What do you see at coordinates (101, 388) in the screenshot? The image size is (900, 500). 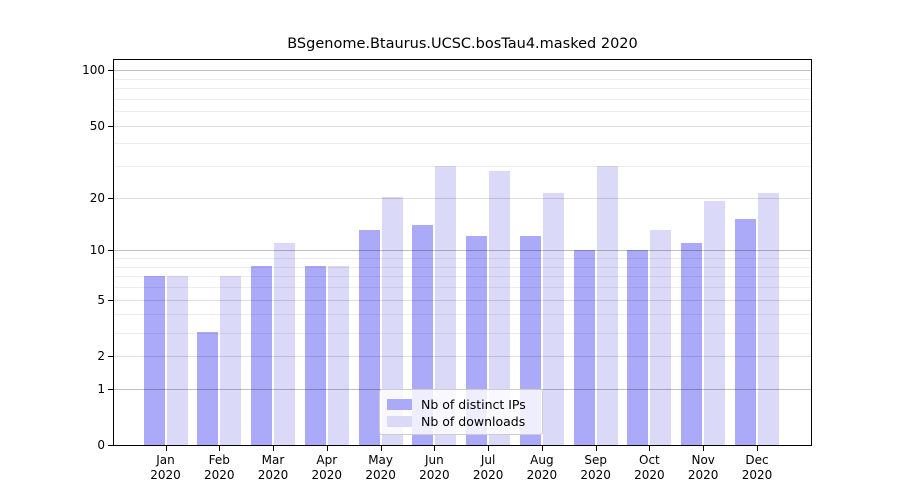 I see `y-tick-label-1: 1` at bounding box center [101, 388].